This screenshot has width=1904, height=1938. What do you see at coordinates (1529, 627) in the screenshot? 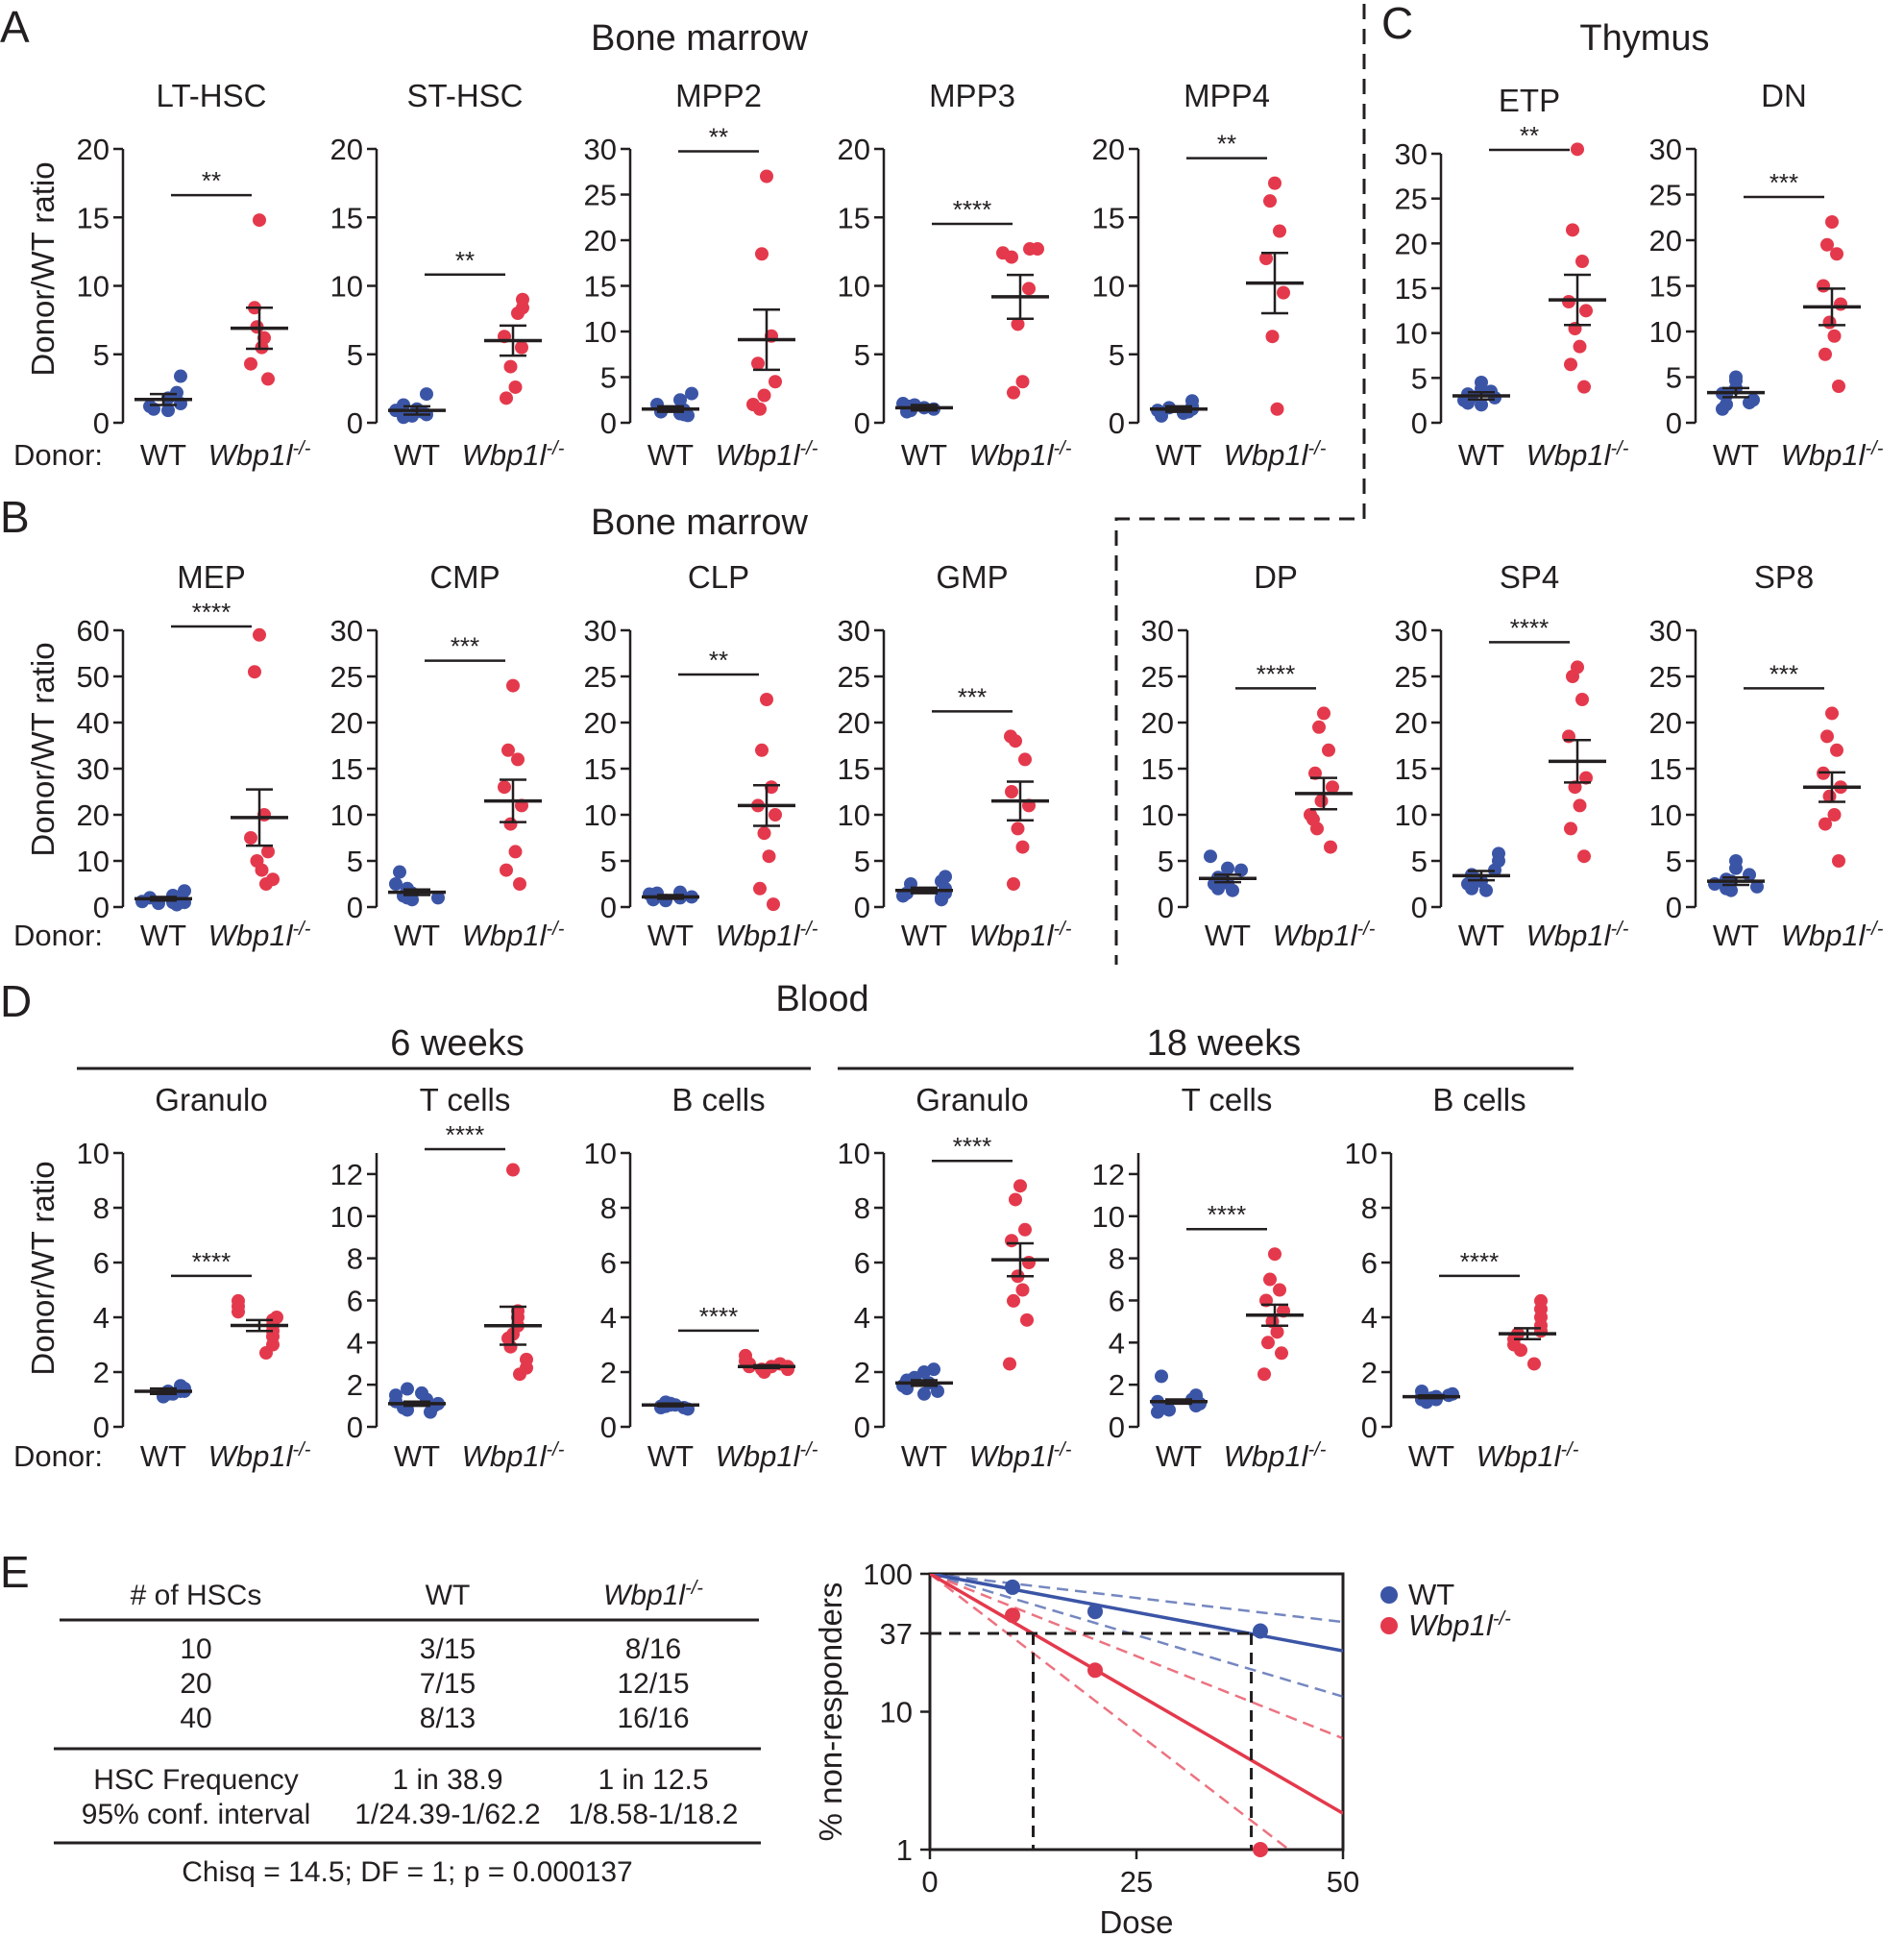
I see `significance-label: ****` at bounding box center [1529, 627].